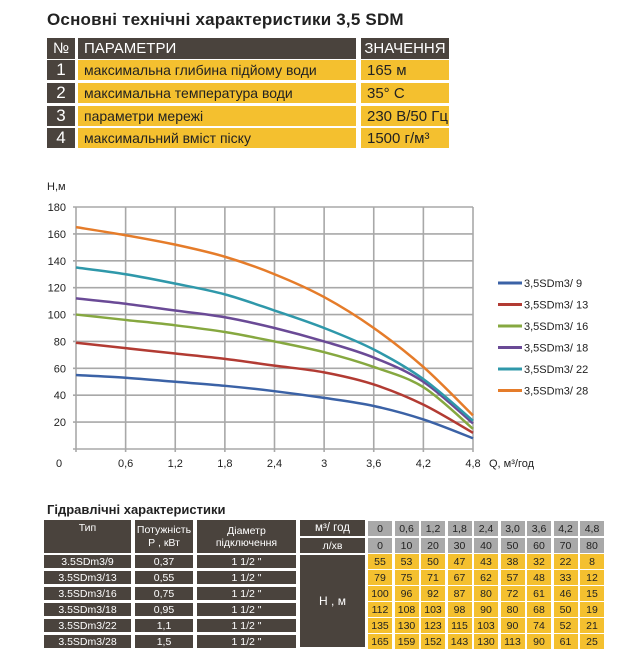 This screenshot has height=670, width=630. Describe the element at coordinates (565, 561) in the screenshot. I see `head-value: 22` at that location.